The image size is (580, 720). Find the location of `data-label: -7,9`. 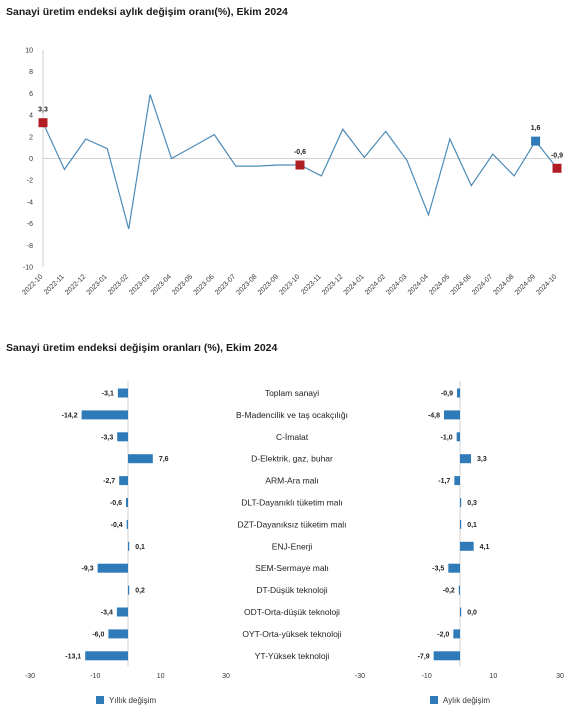

data-label: -7,9 is located at coordinates (424, 656).